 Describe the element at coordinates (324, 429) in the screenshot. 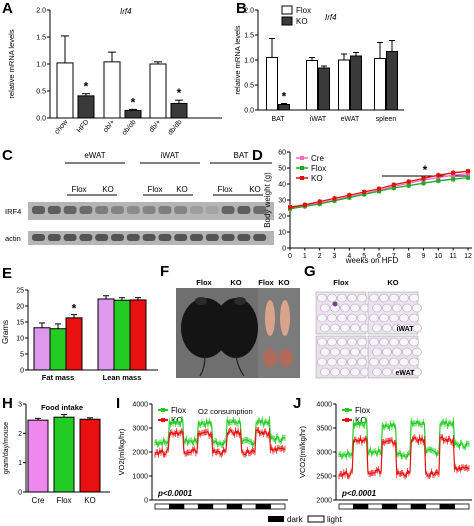

I see `y-tick-label: 3500` at that location.